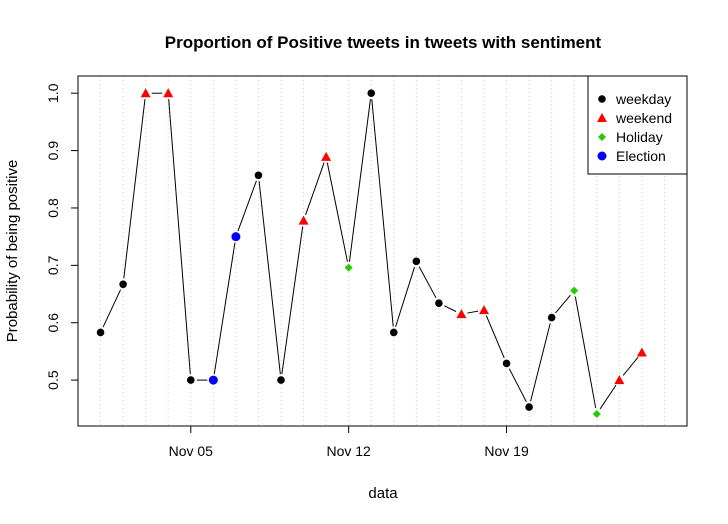  Describe the element at coordinates (53, 151) in the screenshot. I see `y-tick-label: 0.9` at that location.